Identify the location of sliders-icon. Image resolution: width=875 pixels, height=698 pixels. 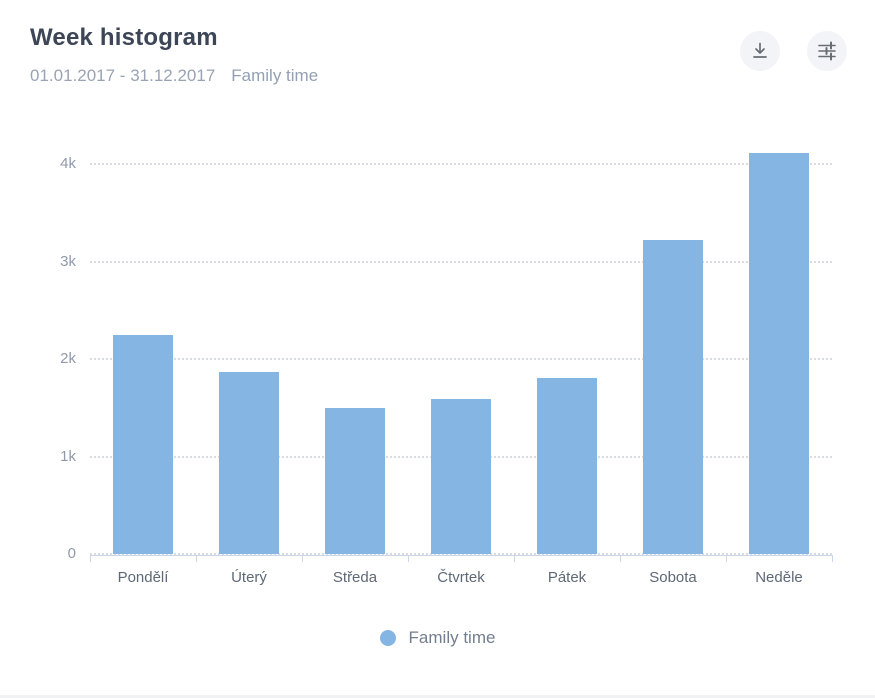
(827, 51).